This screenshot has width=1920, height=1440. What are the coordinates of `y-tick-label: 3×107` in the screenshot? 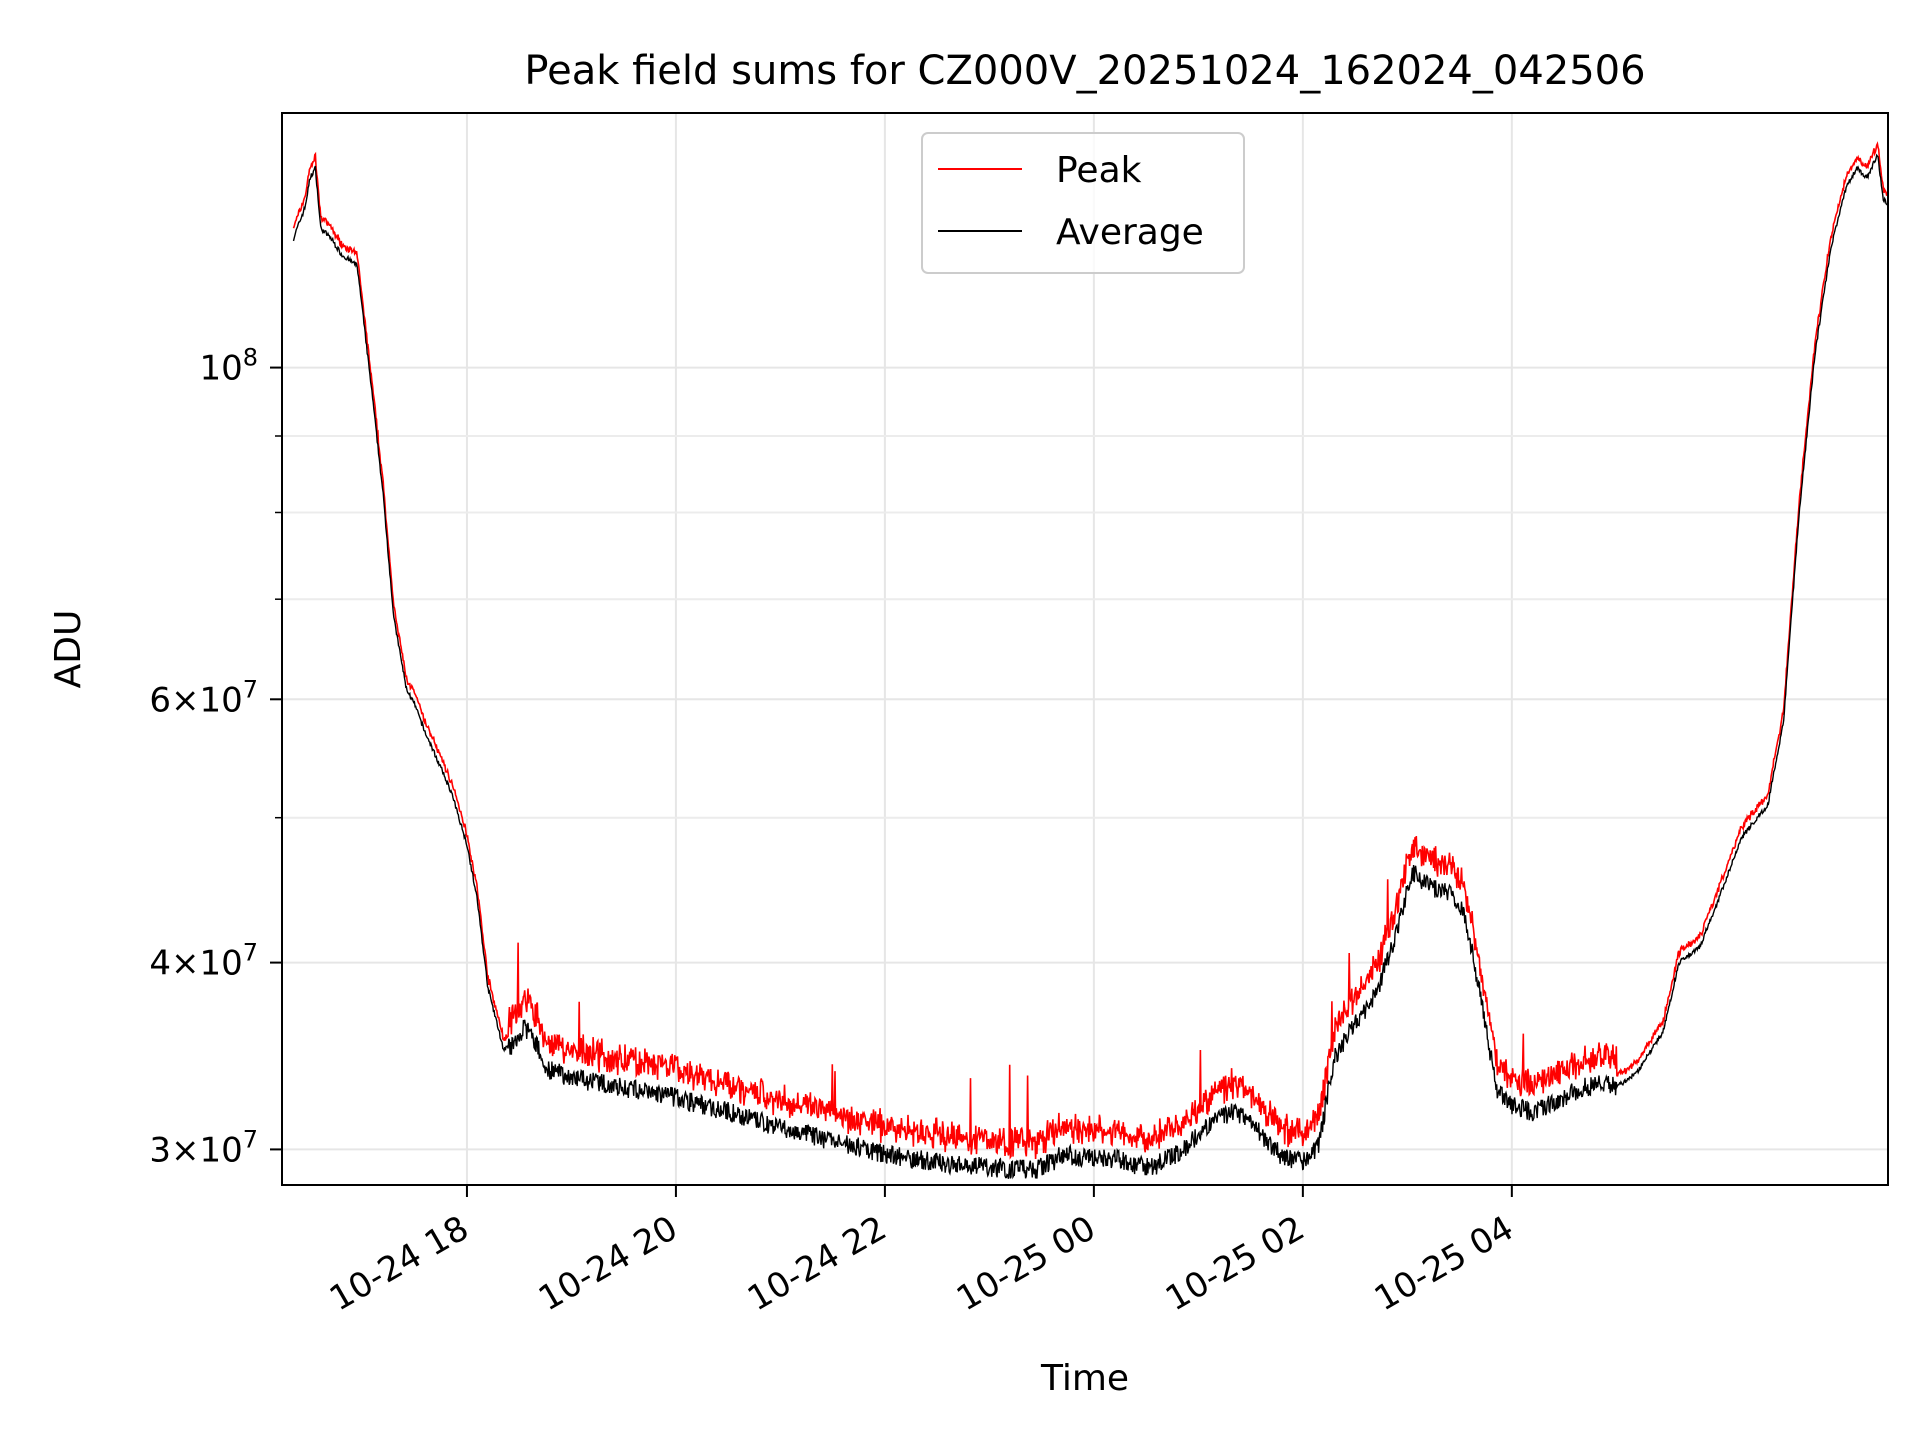 It's located at (203, 1147).